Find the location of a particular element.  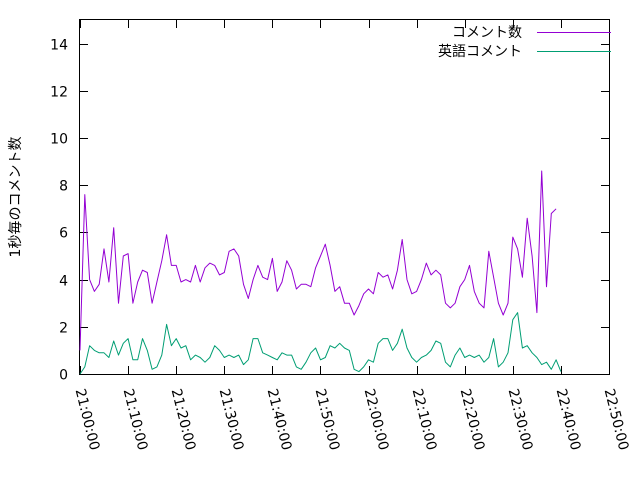

y-tick-label: 2 is located at coordinates (63, 329).